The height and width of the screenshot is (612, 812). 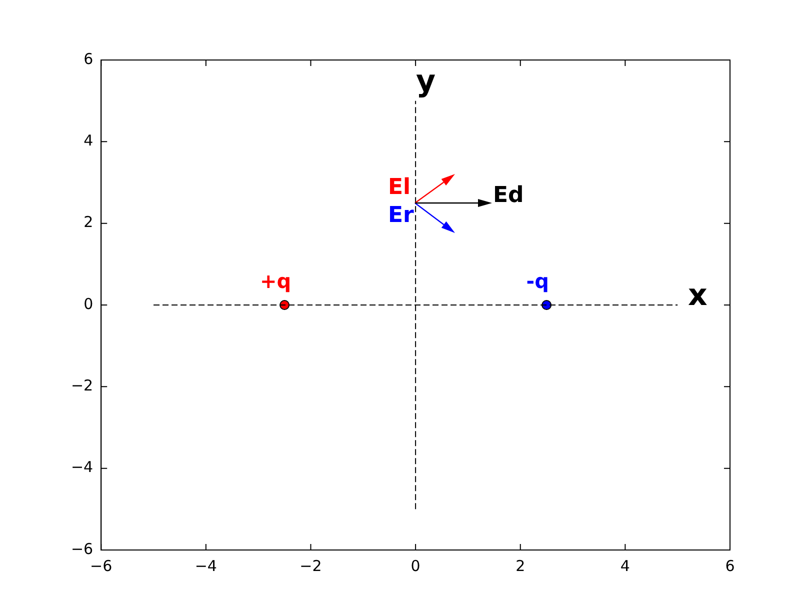 I want to click on x-tick-label: −2, so click(x=311, y=565).